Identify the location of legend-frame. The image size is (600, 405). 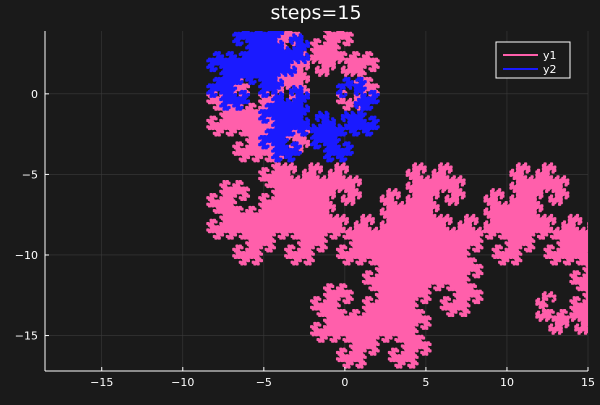
(533, 60).